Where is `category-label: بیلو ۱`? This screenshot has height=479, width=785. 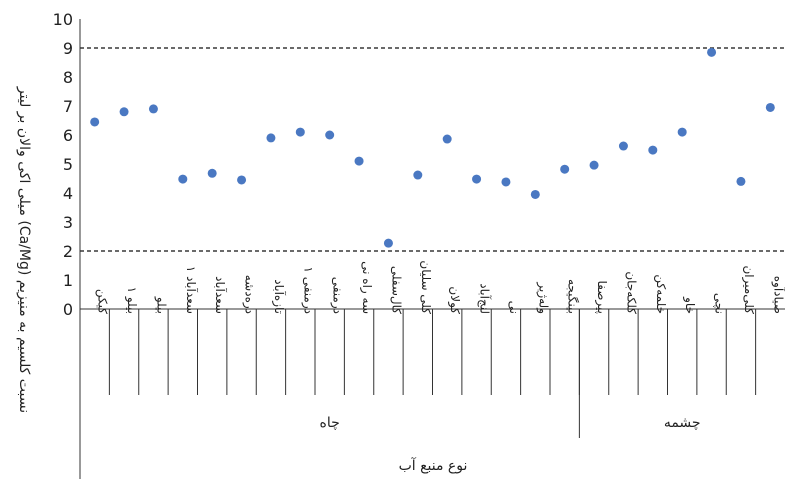 category-label: بیلو ۱ is located at coordinates (131, 300).